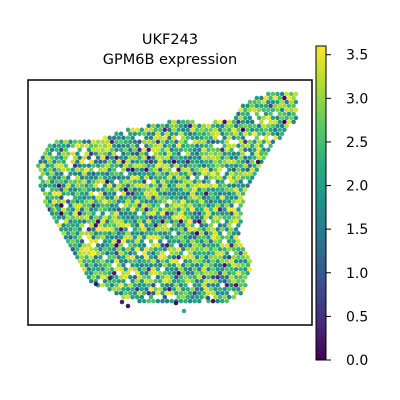 The width and height of the screenshot is (400, 400). Describe the element at coordinates (357, 56) in the screenshot. I see `colorbar-tick-label: 3.5` at that location.